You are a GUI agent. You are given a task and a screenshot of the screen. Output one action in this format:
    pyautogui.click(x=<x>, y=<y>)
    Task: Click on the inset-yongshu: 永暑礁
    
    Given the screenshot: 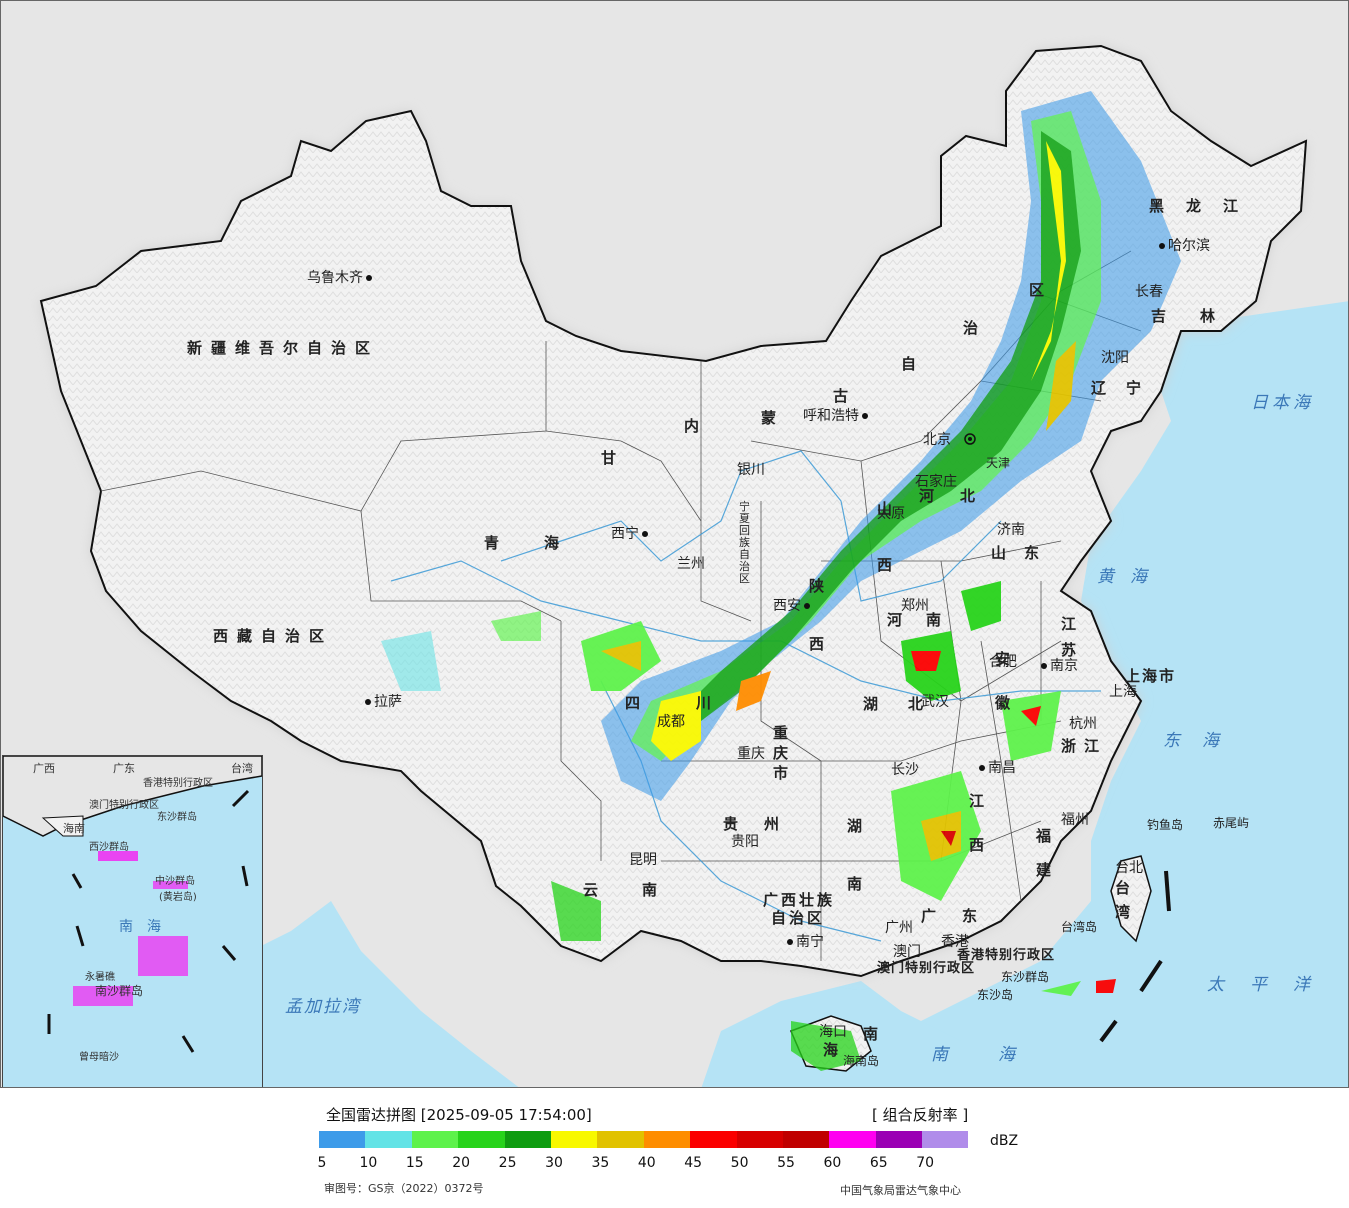 What is the action you would take?
    pyautogui.click(x=100, y=977)
    